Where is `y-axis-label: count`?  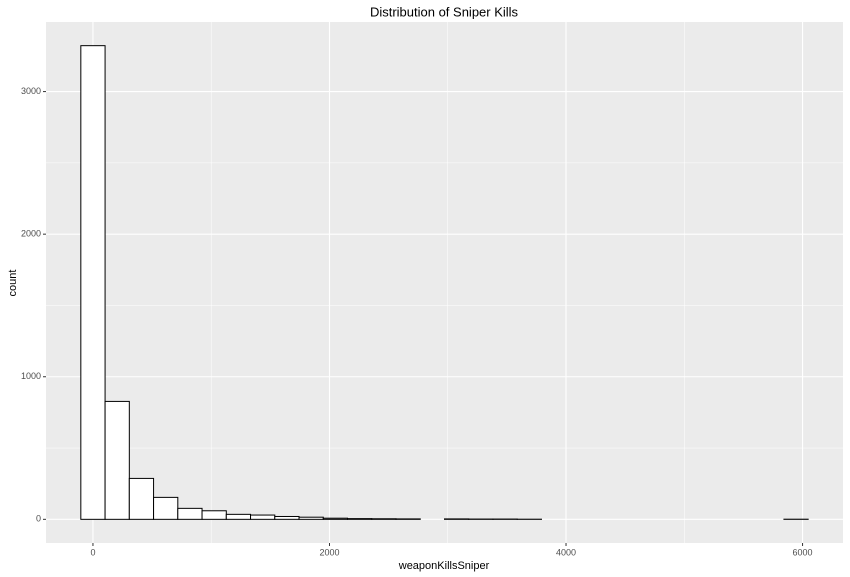
y-axis-label: count is located at coordinates (13, 283).